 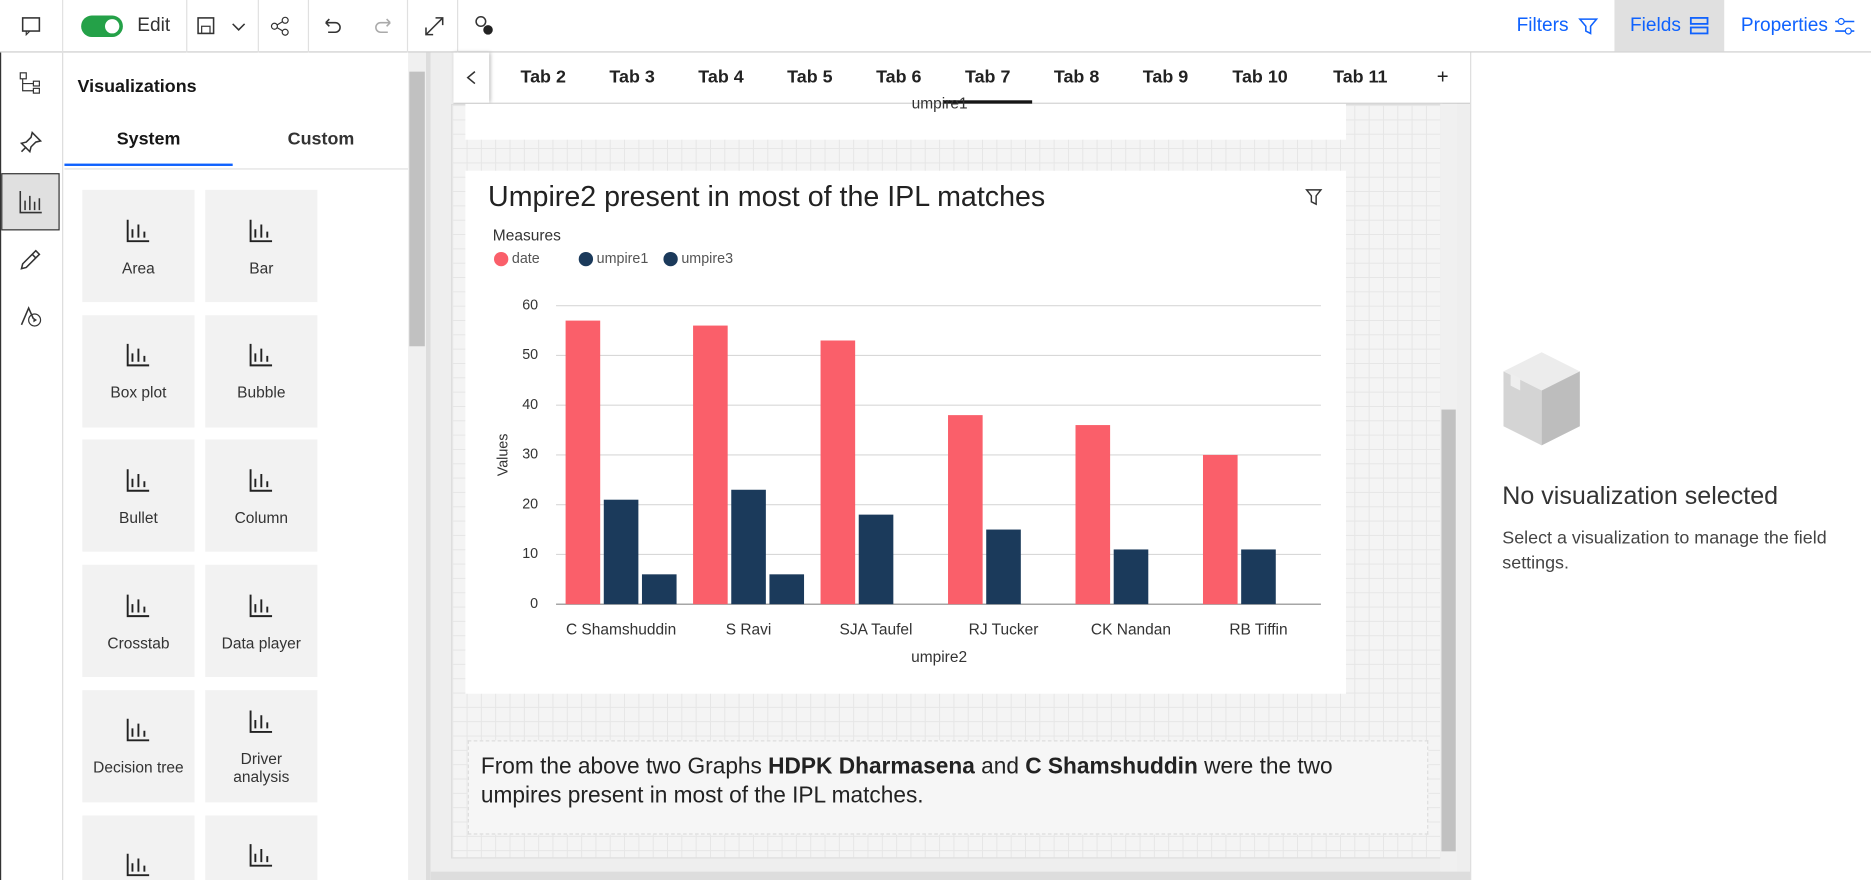 I want to click on viz-tile, so click(x=138, y=847).